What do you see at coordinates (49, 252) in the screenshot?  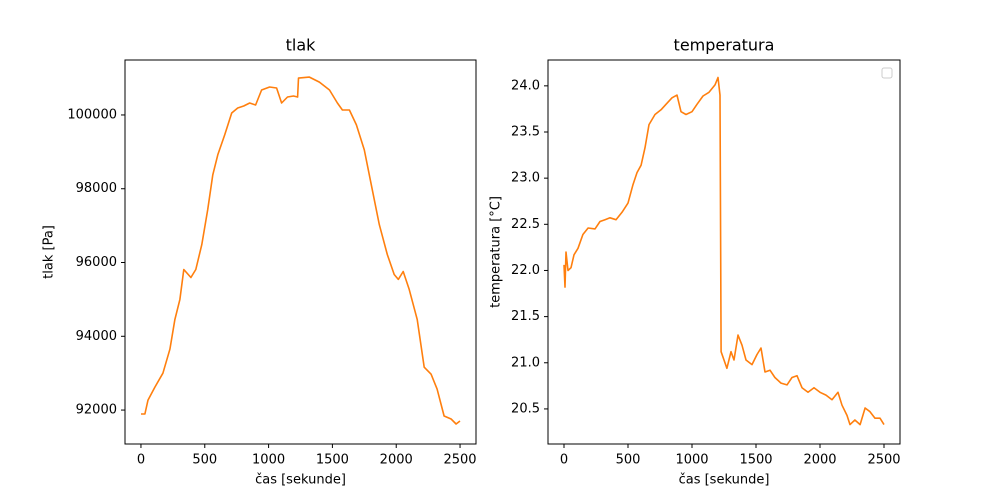 I see `y-axis-label: tlak [Pa]` at bounding box center [49, 252].